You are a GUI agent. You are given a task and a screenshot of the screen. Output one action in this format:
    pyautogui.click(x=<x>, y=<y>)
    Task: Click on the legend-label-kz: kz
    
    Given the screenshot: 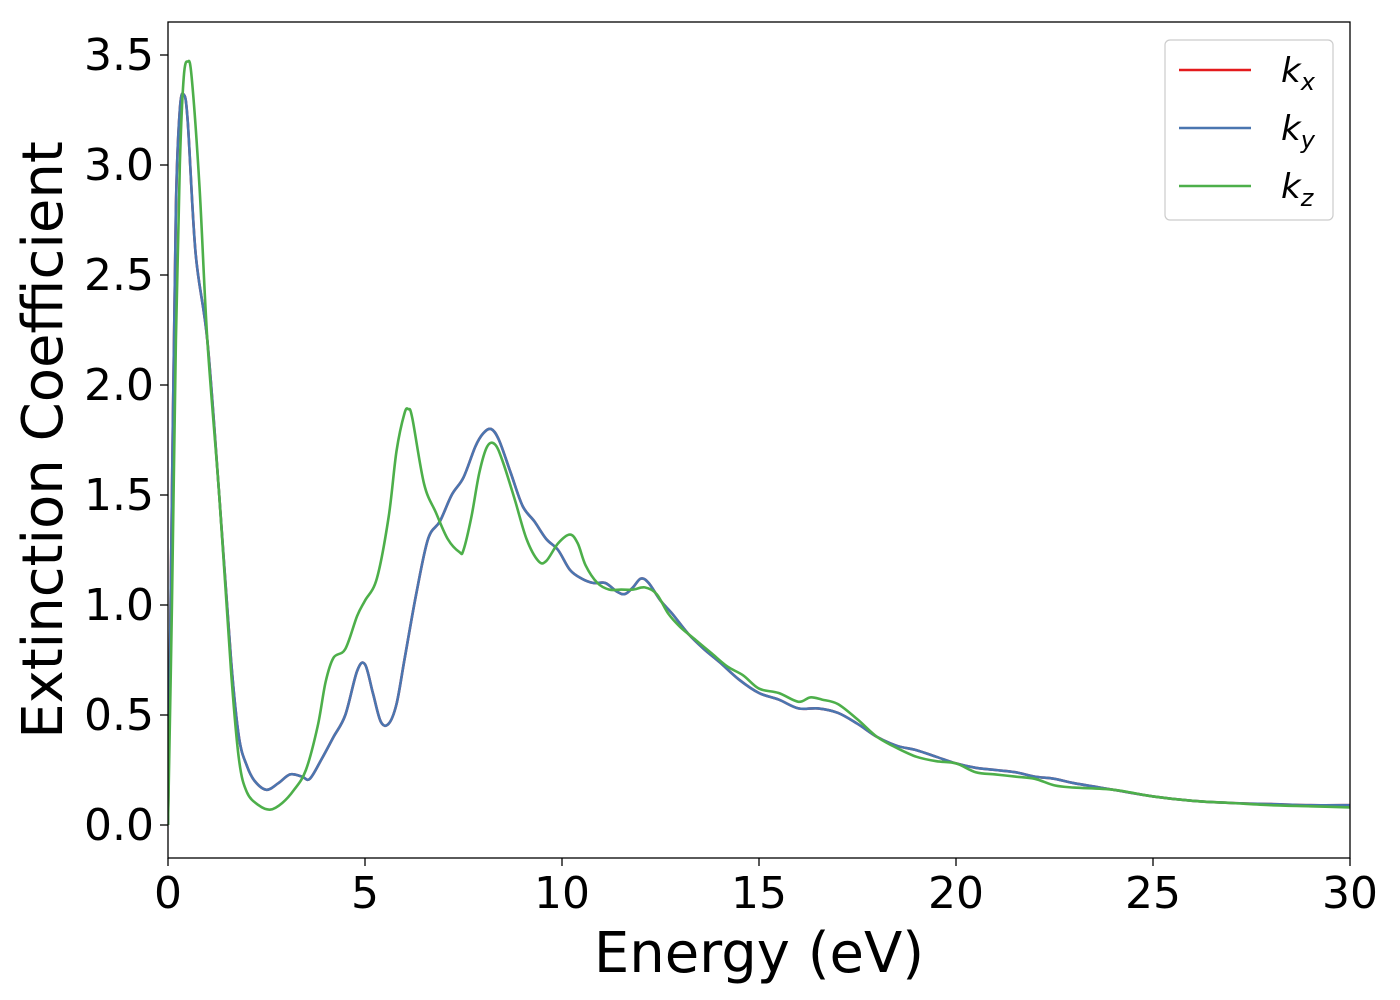 What is the action you would take?
    pyautogui.click(x=1298, y=189)
    